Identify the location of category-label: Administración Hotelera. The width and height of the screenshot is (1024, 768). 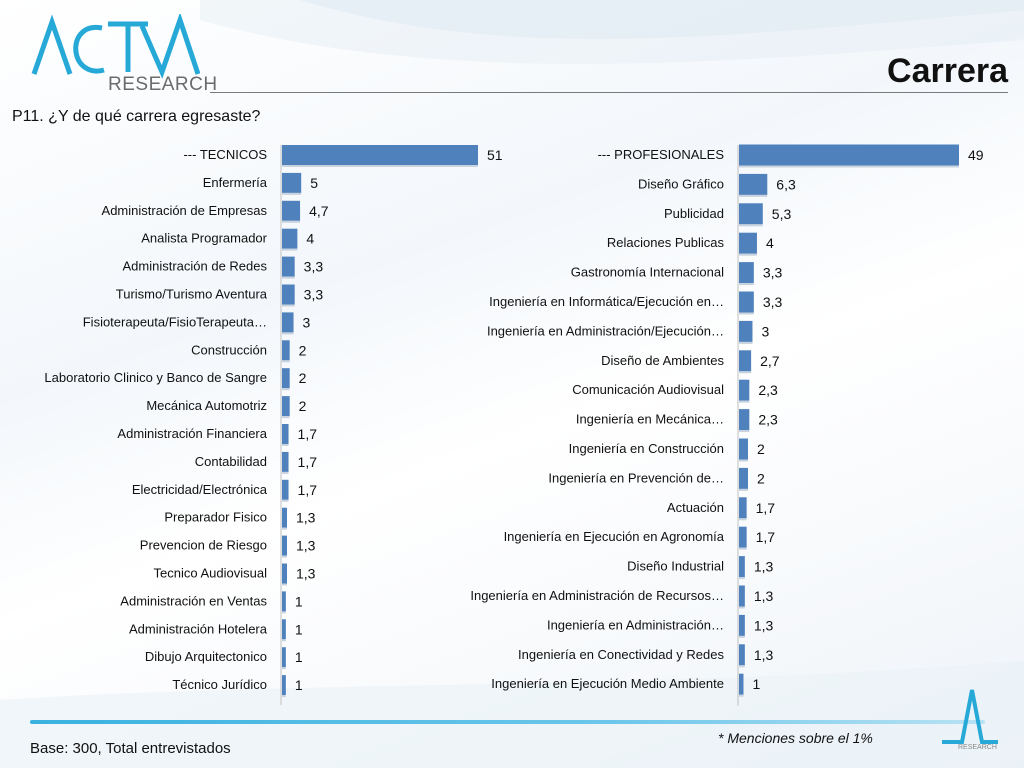
(198, 628).